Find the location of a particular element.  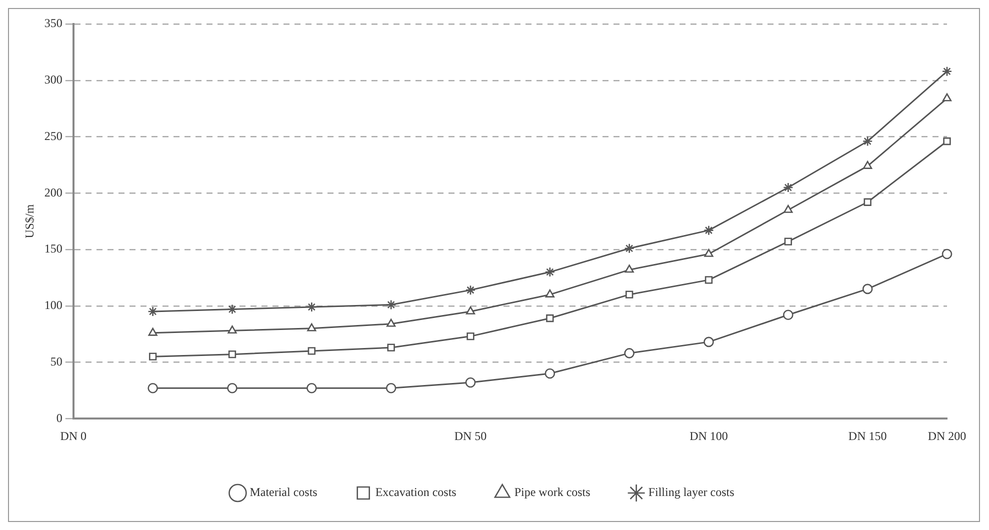

legend-label: Excavation costs is located at coordinates (416, 492).